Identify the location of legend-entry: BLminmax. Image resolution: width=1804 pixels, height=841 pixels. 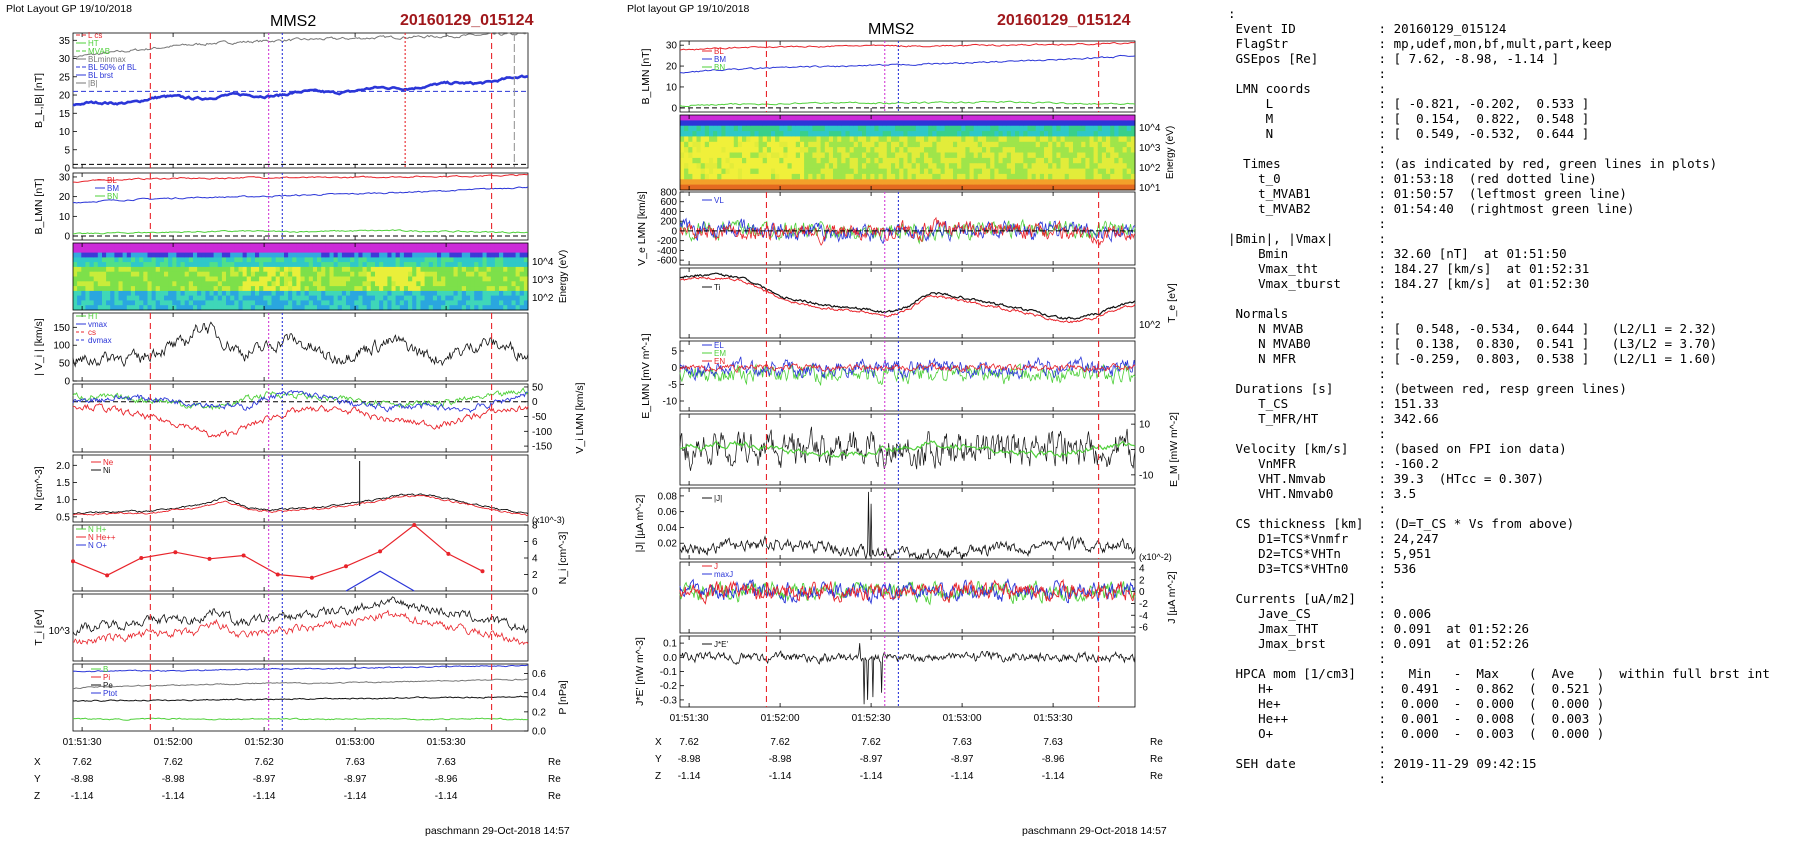
(107, 59).